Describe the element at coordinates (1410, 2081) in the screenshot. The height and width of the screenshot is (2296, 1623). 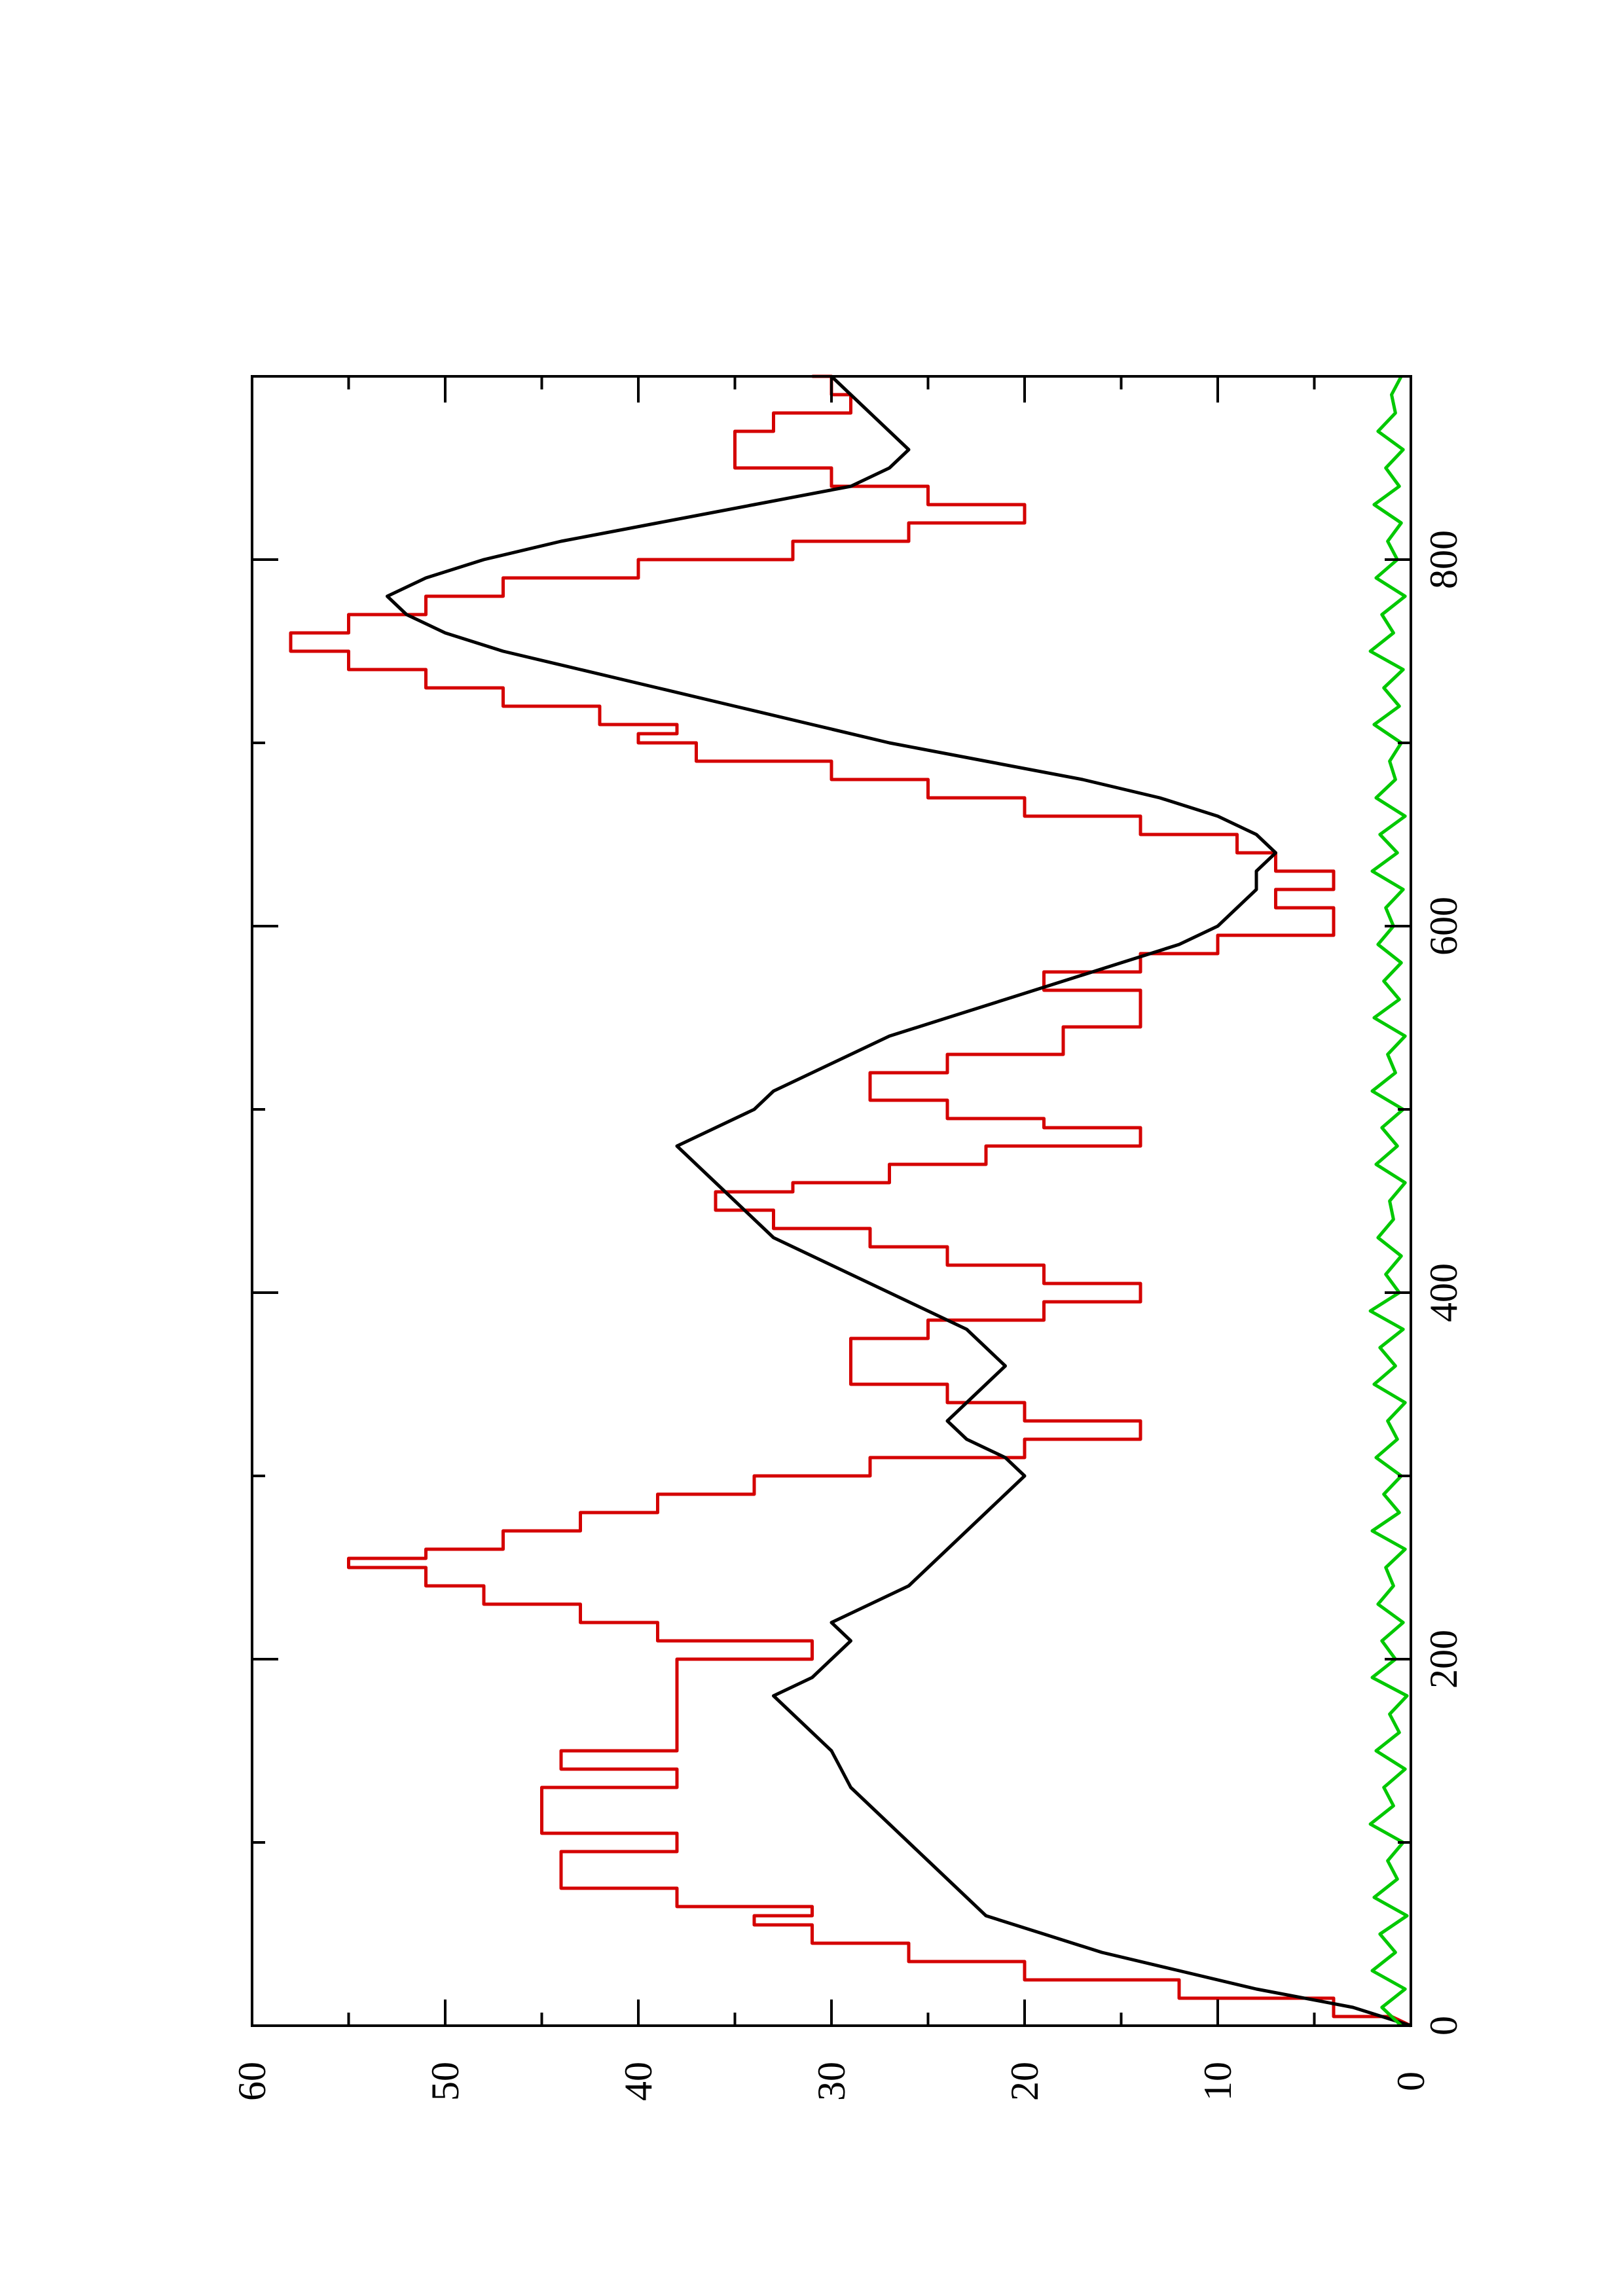
I see `y-tick-label: 0` at that location.